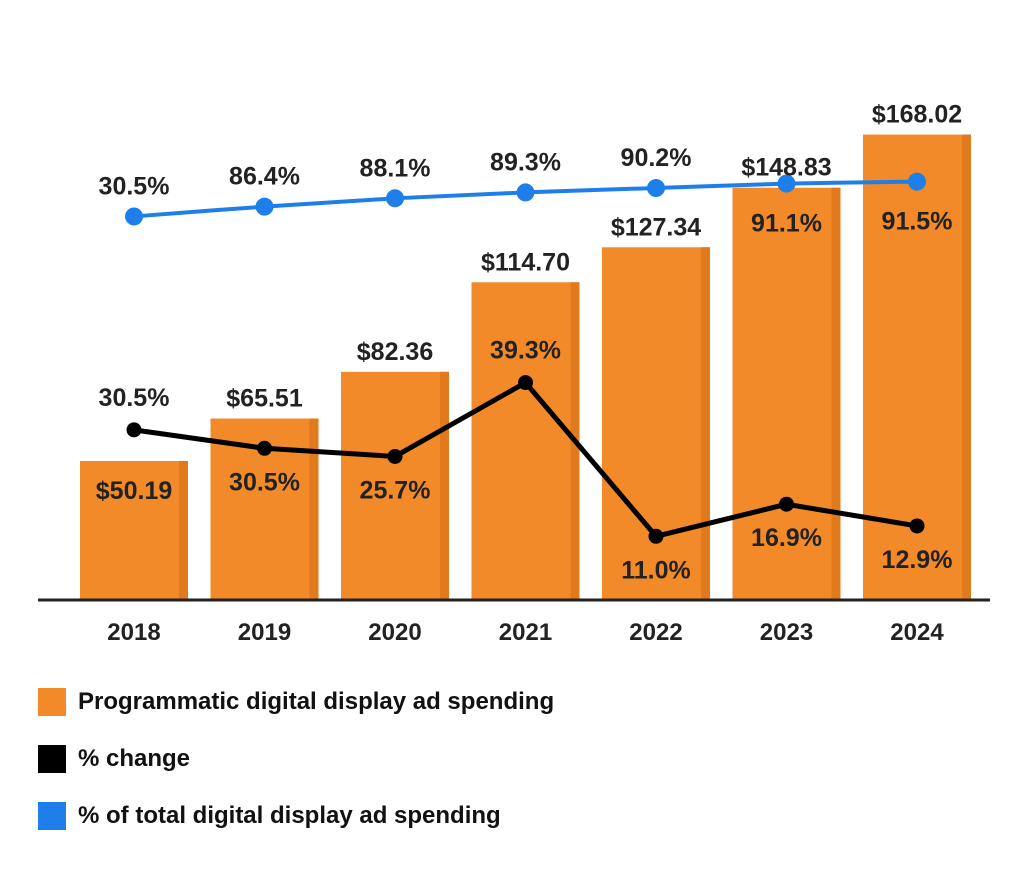  I want to click on x-tick-label-2019: 2019, so click(264, 632).